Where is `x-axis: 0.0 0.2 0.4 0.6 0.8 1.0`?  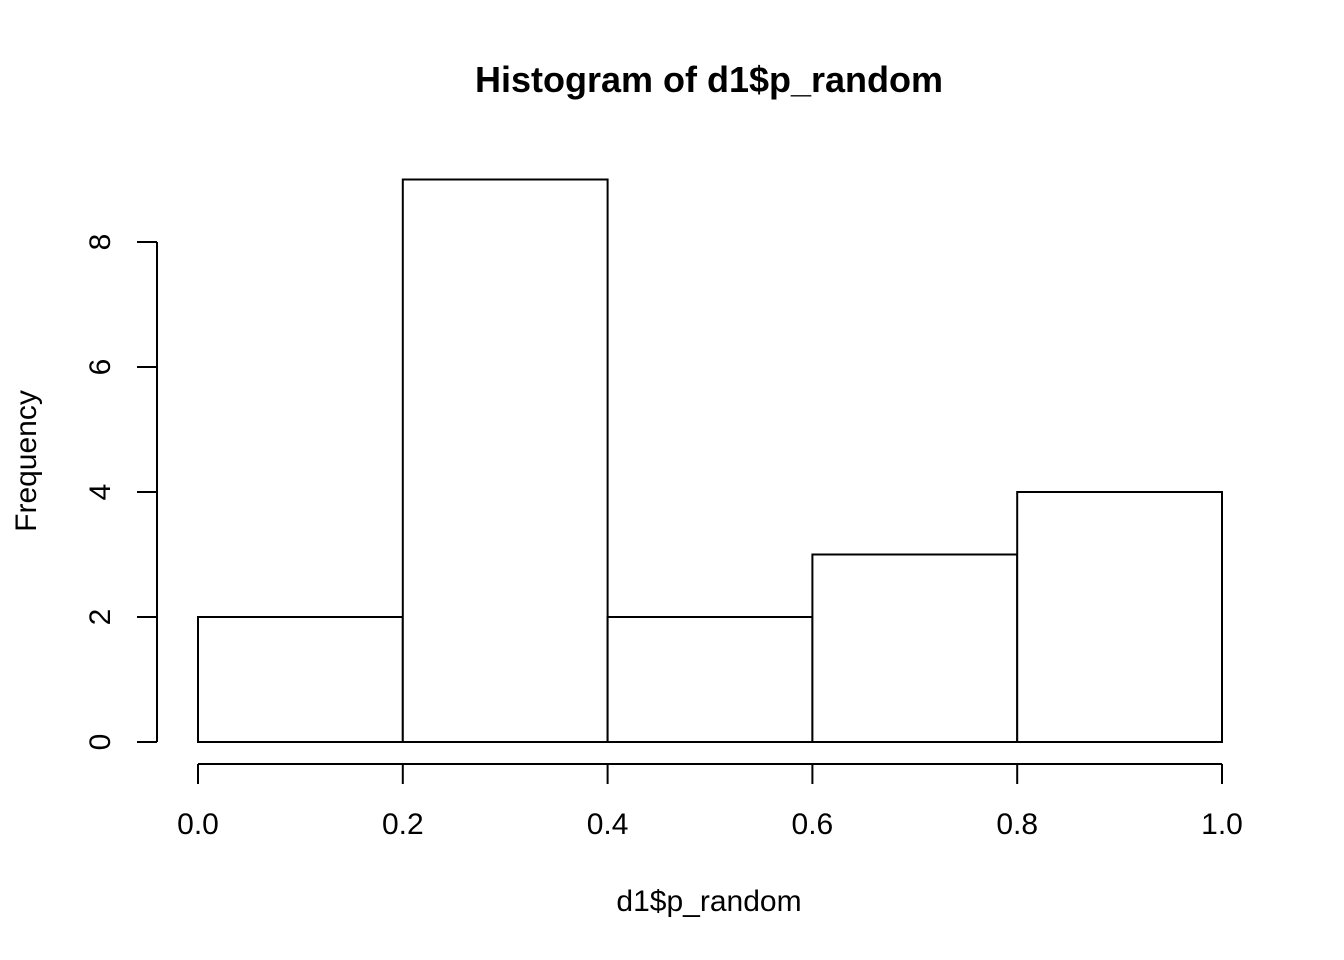 x-axis: 0.0 0.2 0.4 0.6 0.8 1.0 is located at coordinates (710, 802).